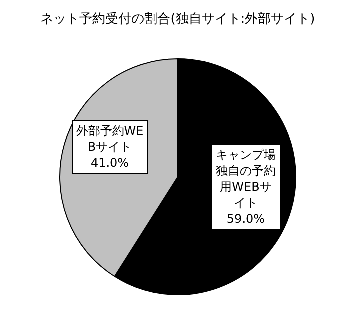 The image size is (356, 322). I want to click on data-label: 41.0%, so click(110, 163).